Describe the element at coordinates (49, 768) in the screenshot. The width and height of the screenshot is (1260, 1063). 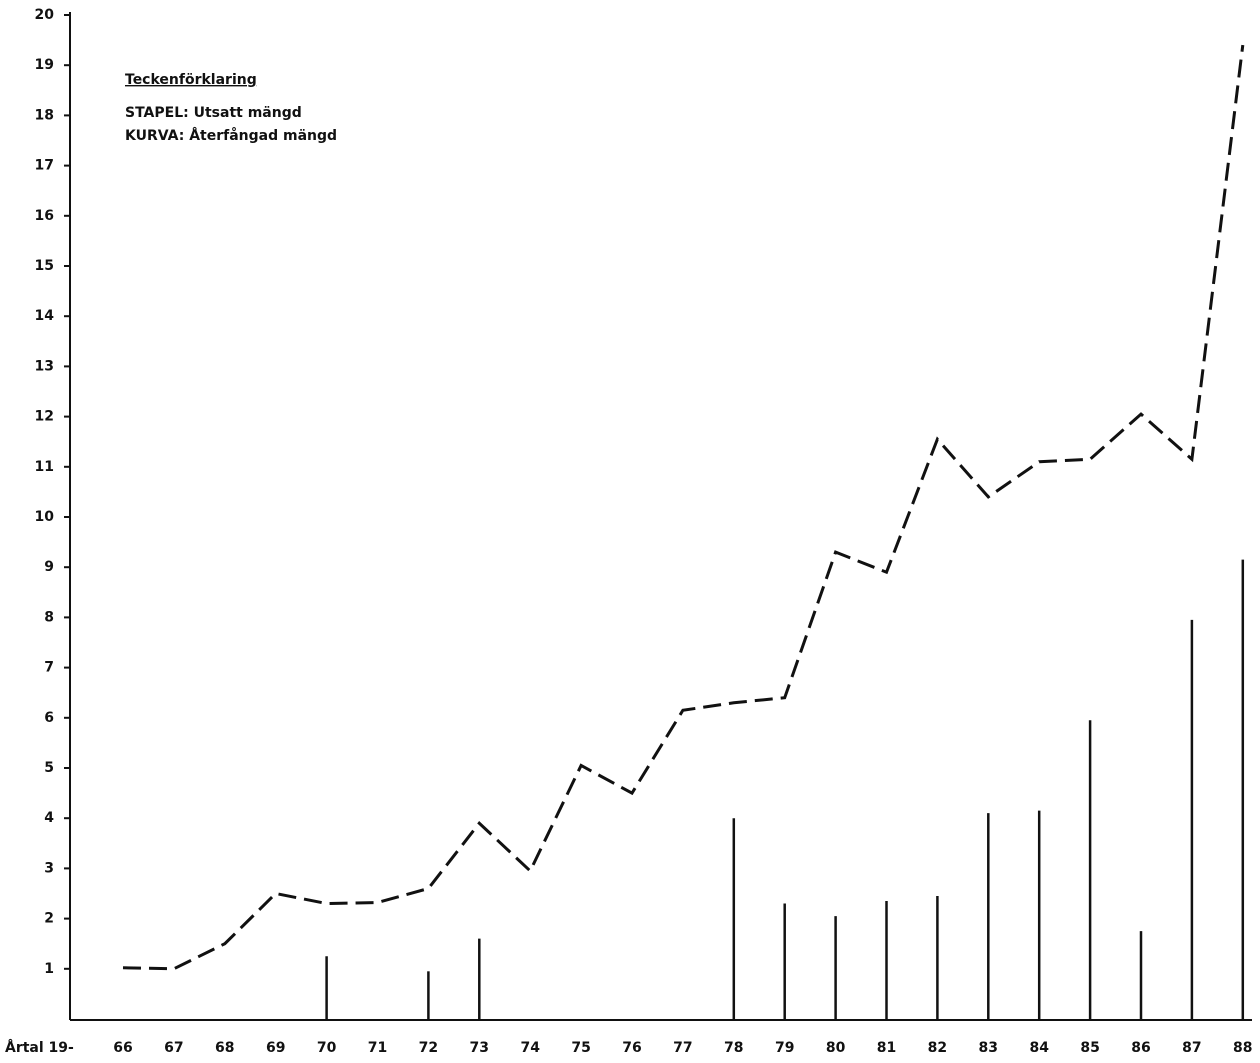
I see `y-tick-label: 5` at that location.